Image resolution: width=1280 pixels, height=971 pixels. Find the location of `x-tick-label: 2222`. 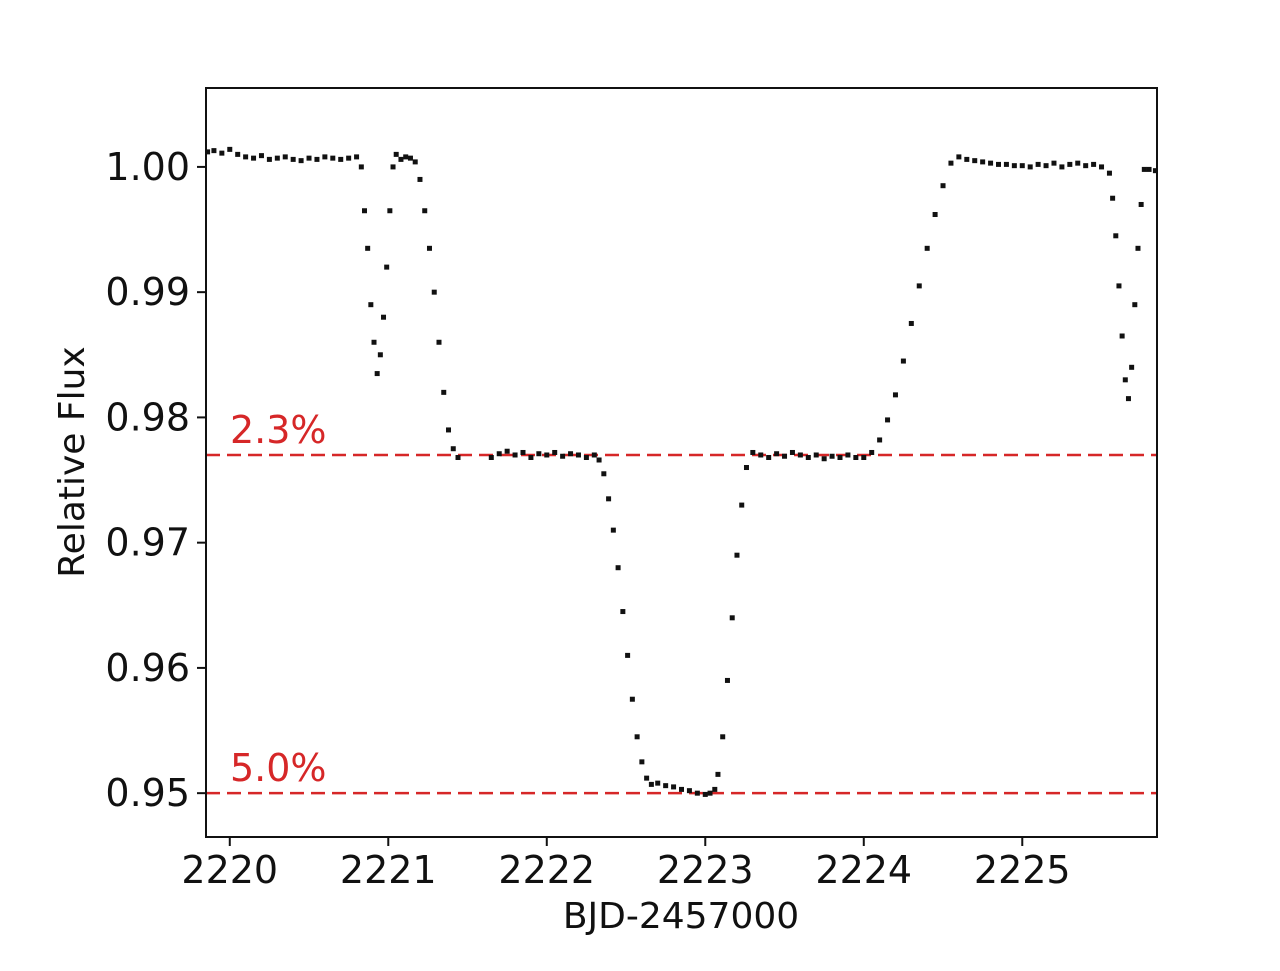

x-tick-label: 2222 is located at coordinates (546, 870).